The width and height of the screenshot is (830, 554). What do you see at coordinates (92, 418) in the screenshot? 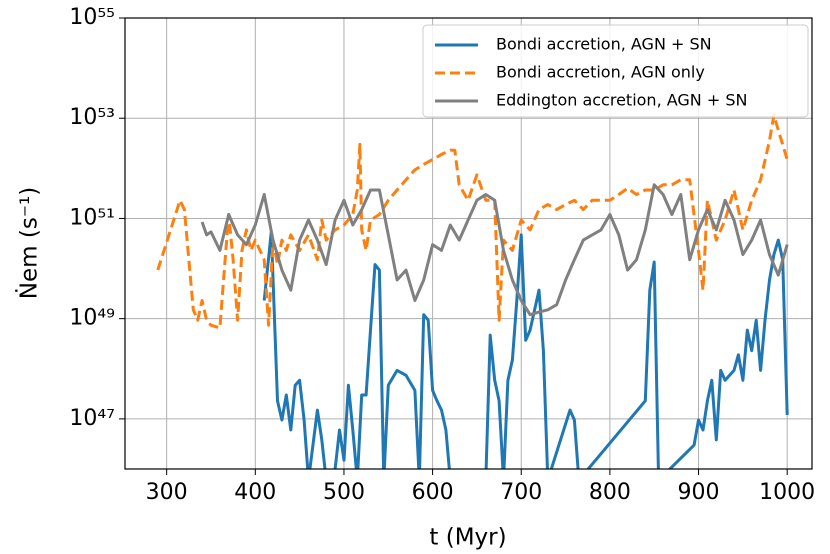
I see `y-tick-label: 10⁴⁷` at bounding box center [92, 418].